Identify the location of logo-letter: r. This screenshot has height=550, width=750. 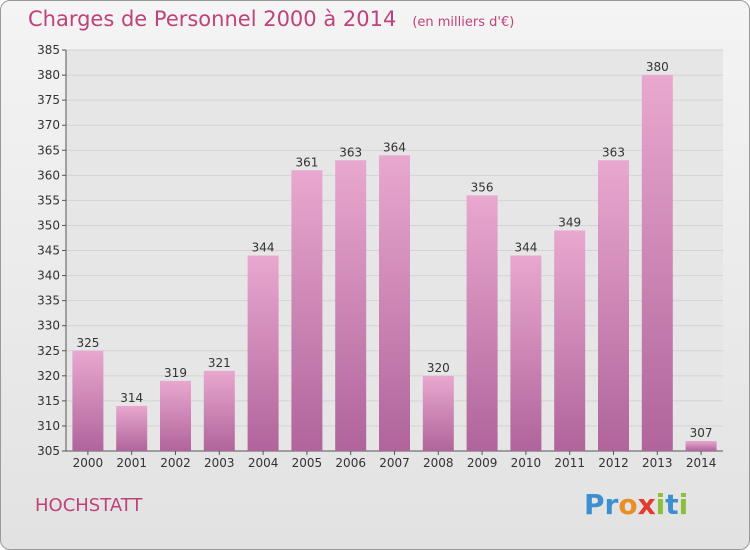
(611, 504).